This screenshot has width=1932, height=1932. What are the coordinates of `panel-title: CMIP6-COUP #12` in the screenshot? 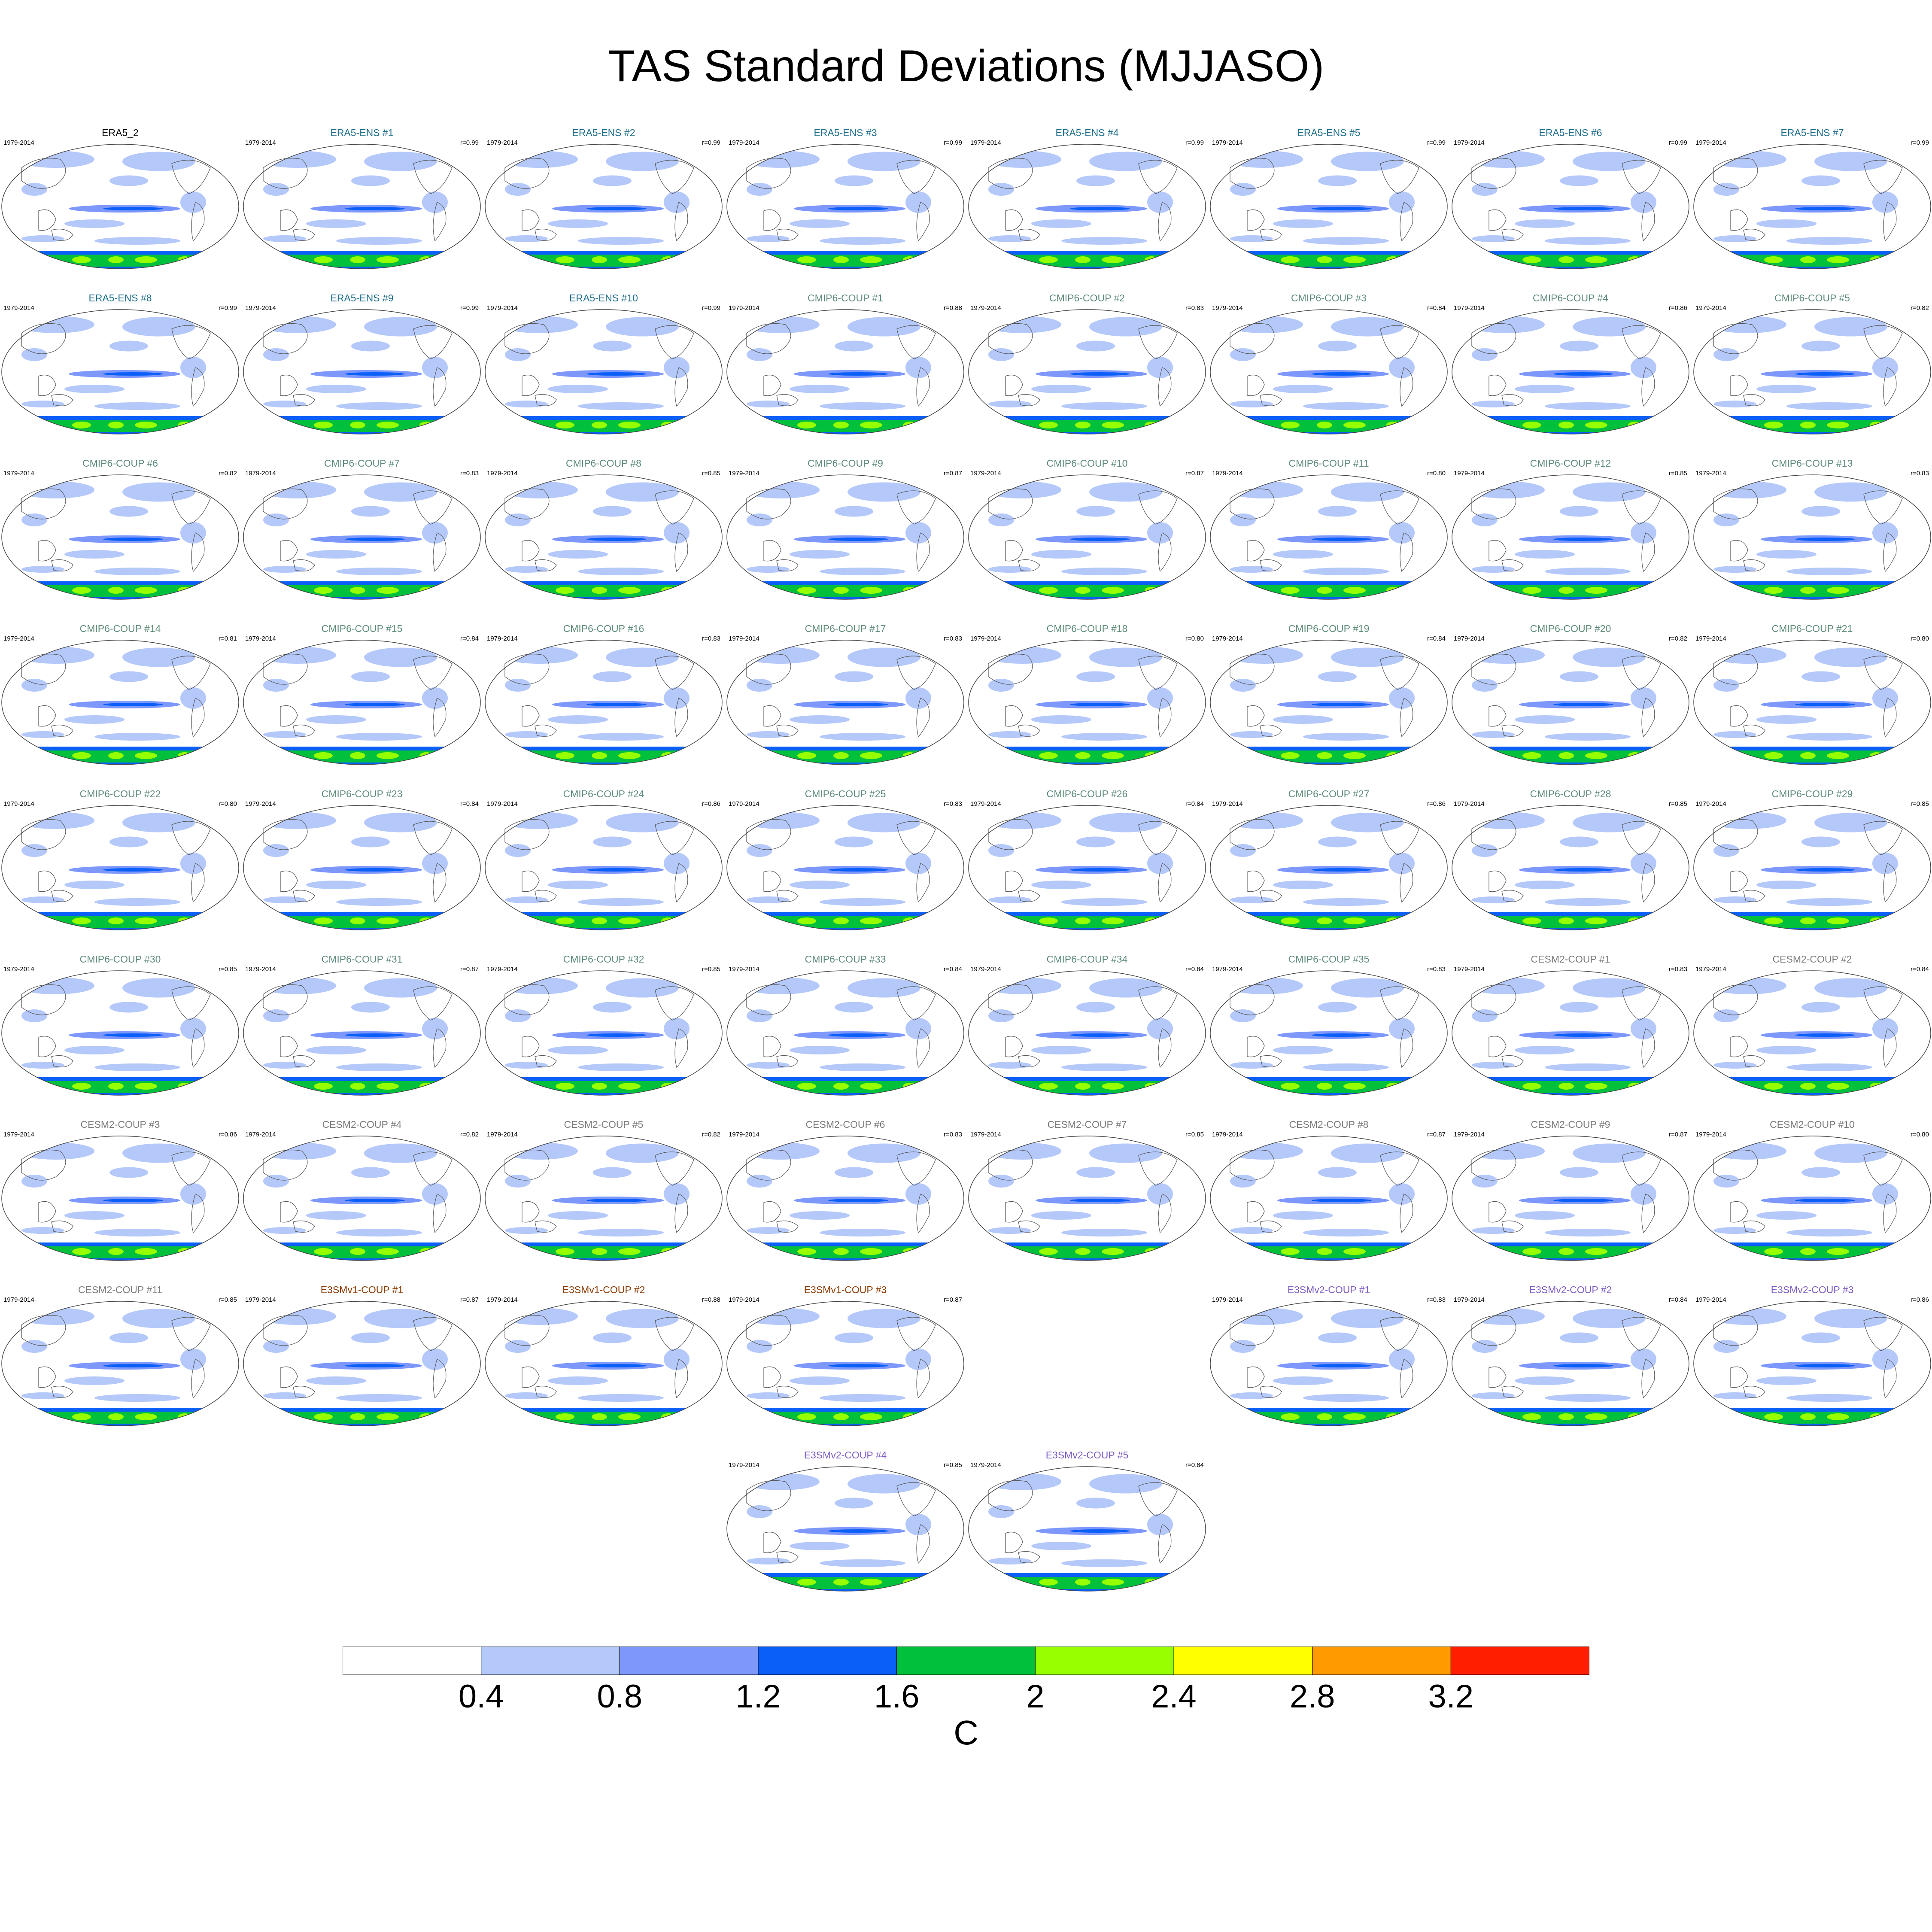 It's located at (1570, 463).